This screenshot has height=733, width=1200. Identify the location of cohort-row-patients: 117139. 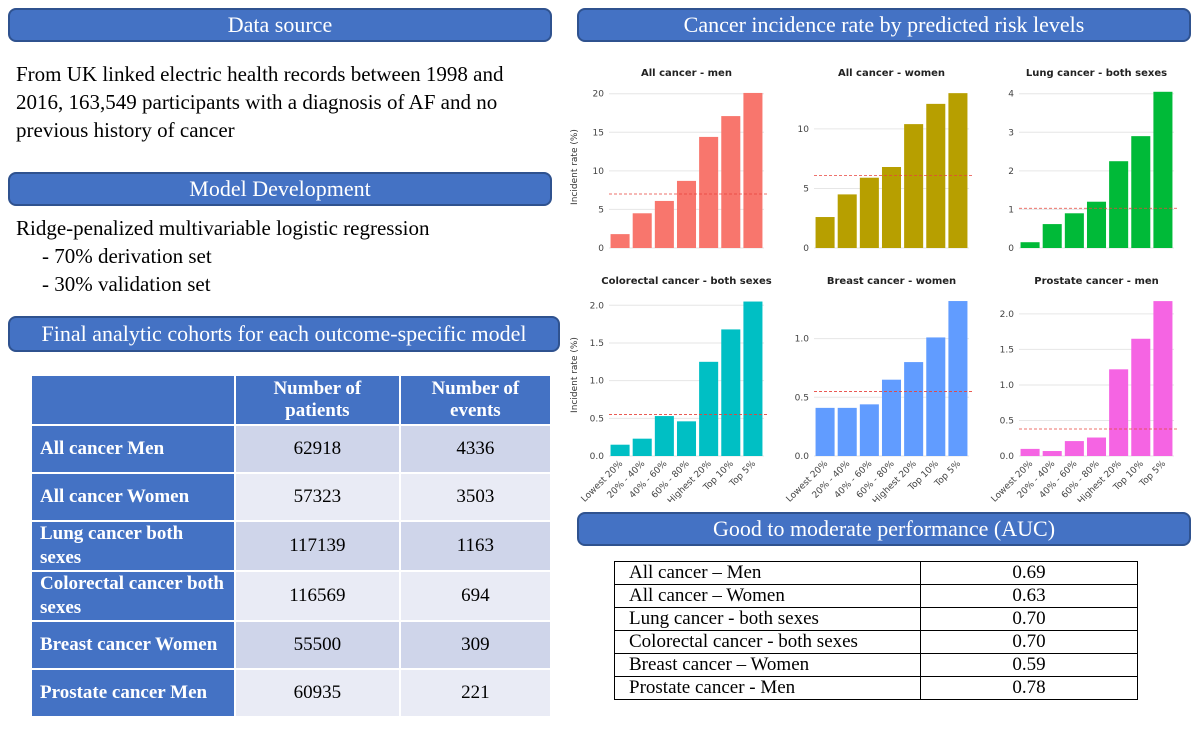
(317, 546).